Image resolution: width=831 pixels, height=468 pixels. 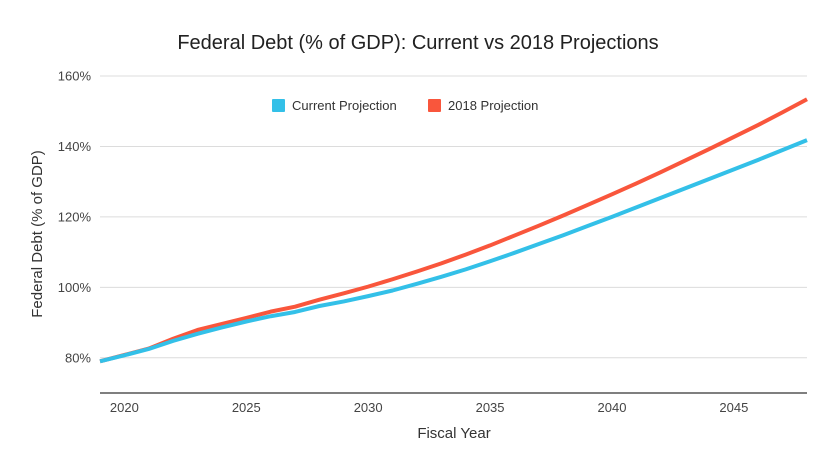 I want to click on x-tick-label: 2040, so click(x=612, y=407).